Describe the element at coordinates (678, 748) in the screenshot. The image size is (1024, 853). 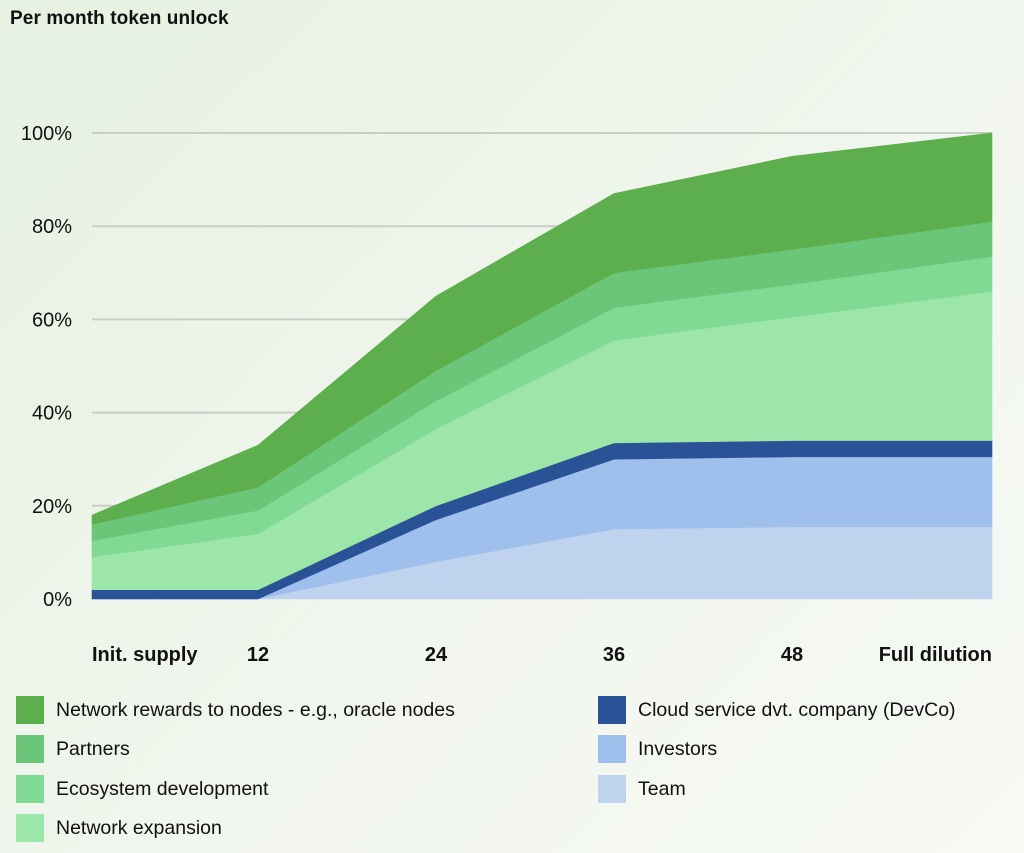
I see `legend-label: Investors` at that location.